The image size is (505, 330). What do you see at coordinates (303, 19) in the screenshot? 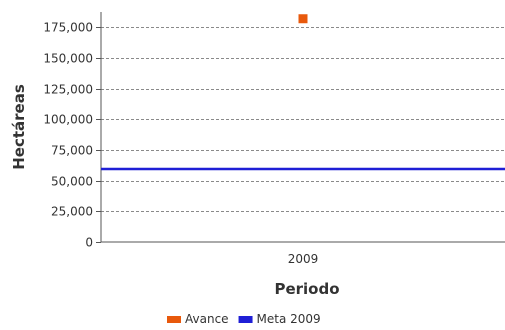
I see `avance-point` at bounding box center [303, 19].